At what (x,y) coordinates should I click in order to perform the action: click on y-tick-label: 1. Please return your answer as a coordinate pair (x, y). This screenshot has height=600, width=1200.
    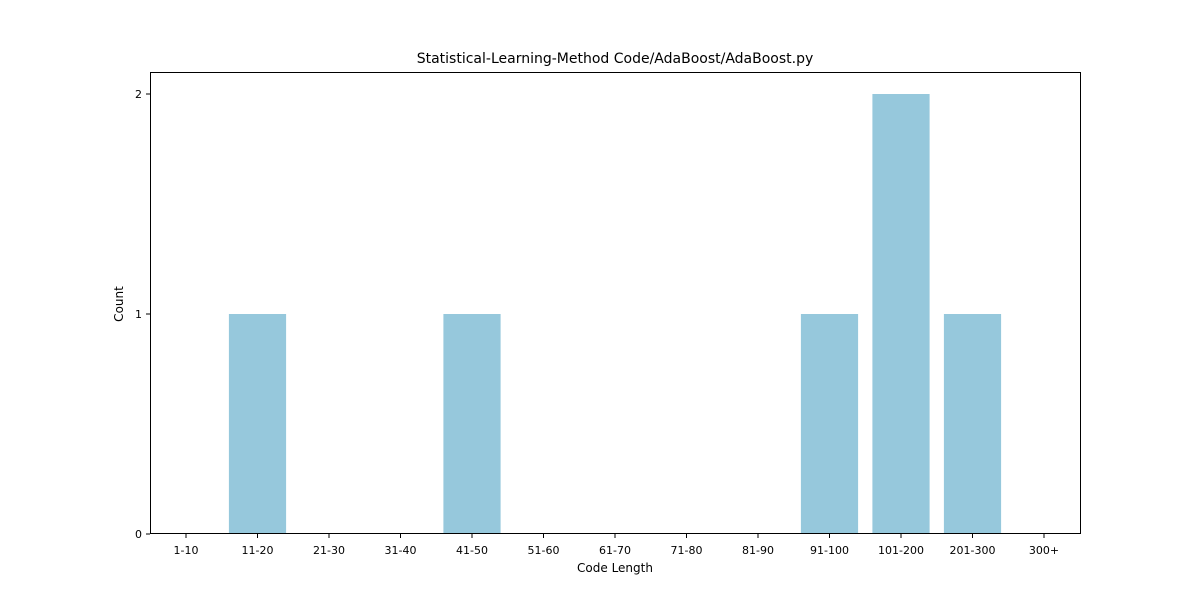
    Looking at the image, I should click on (138, 314).